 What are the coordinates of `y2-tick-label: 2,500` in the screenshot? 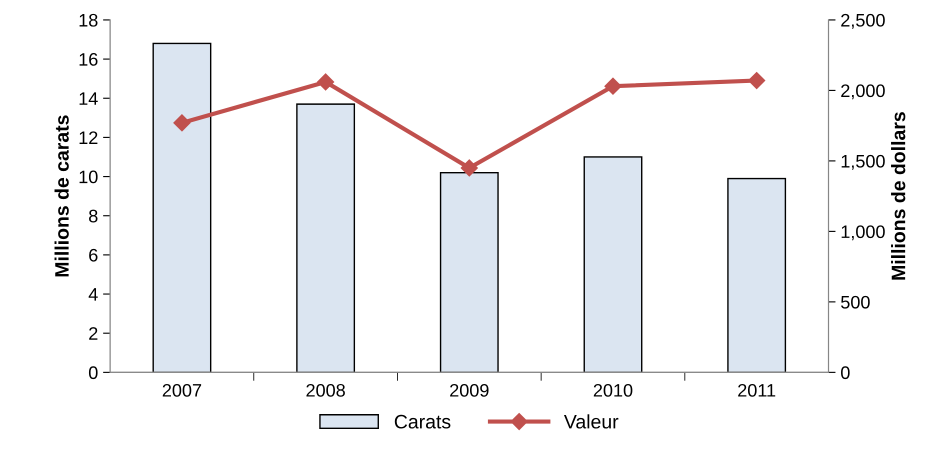 It's located at (863, 21).